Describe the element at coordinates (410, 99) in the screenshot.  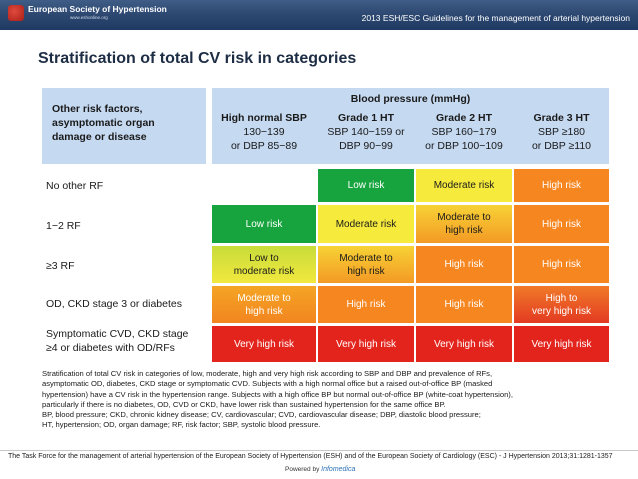
I see `bp-header-label: Blood pressure (mmHg)` at that location.